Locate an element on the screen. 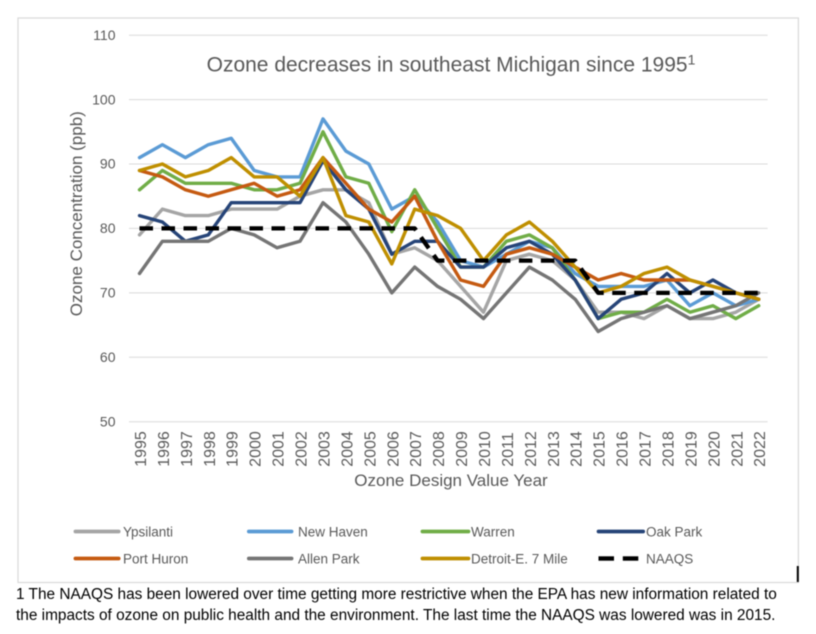  svg-text: 1997 is located at coordinates (187, 449).